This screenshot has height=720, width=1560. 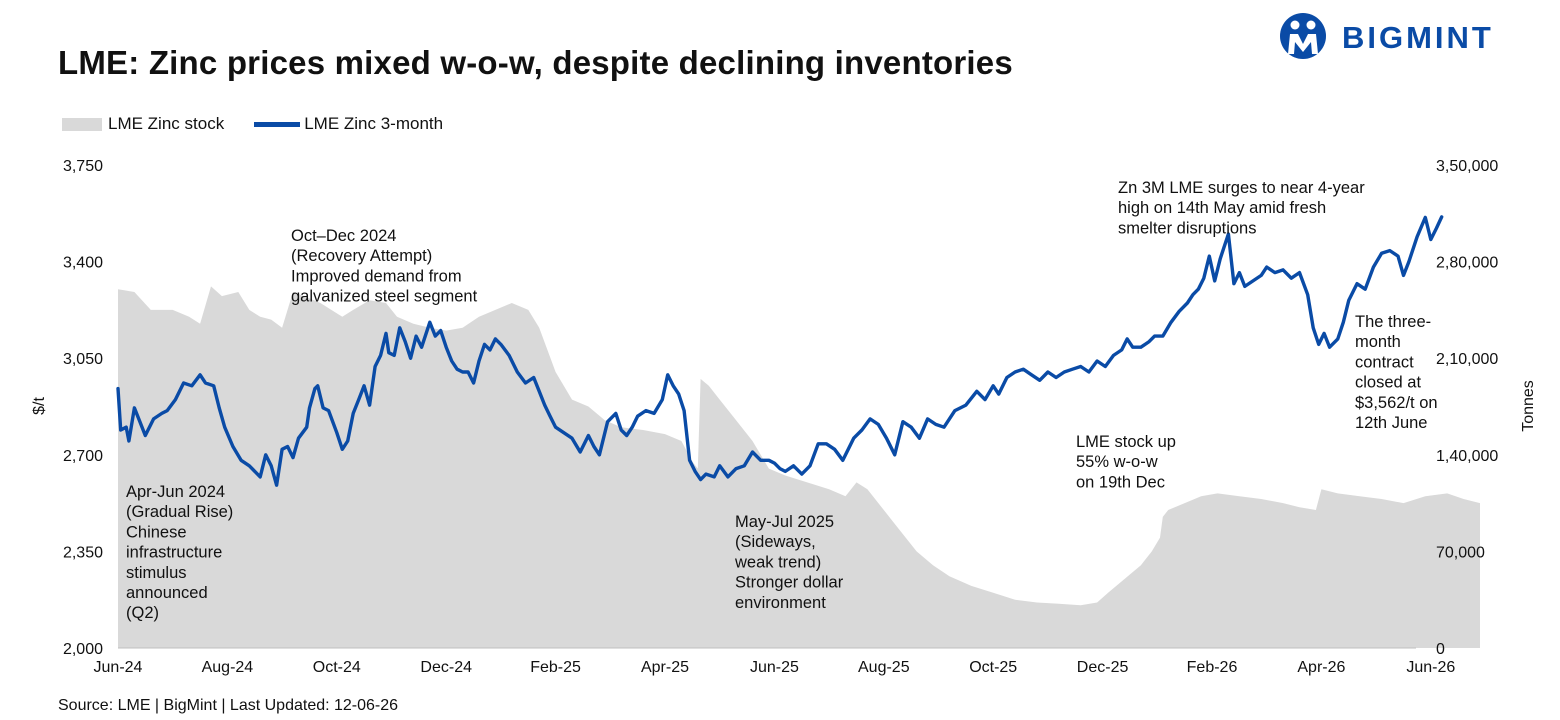 What do you see at coordinates (384, 297) in the screenshot?
I see `annotation-line: galvanized steel segment` at bounding box center [384, 297].